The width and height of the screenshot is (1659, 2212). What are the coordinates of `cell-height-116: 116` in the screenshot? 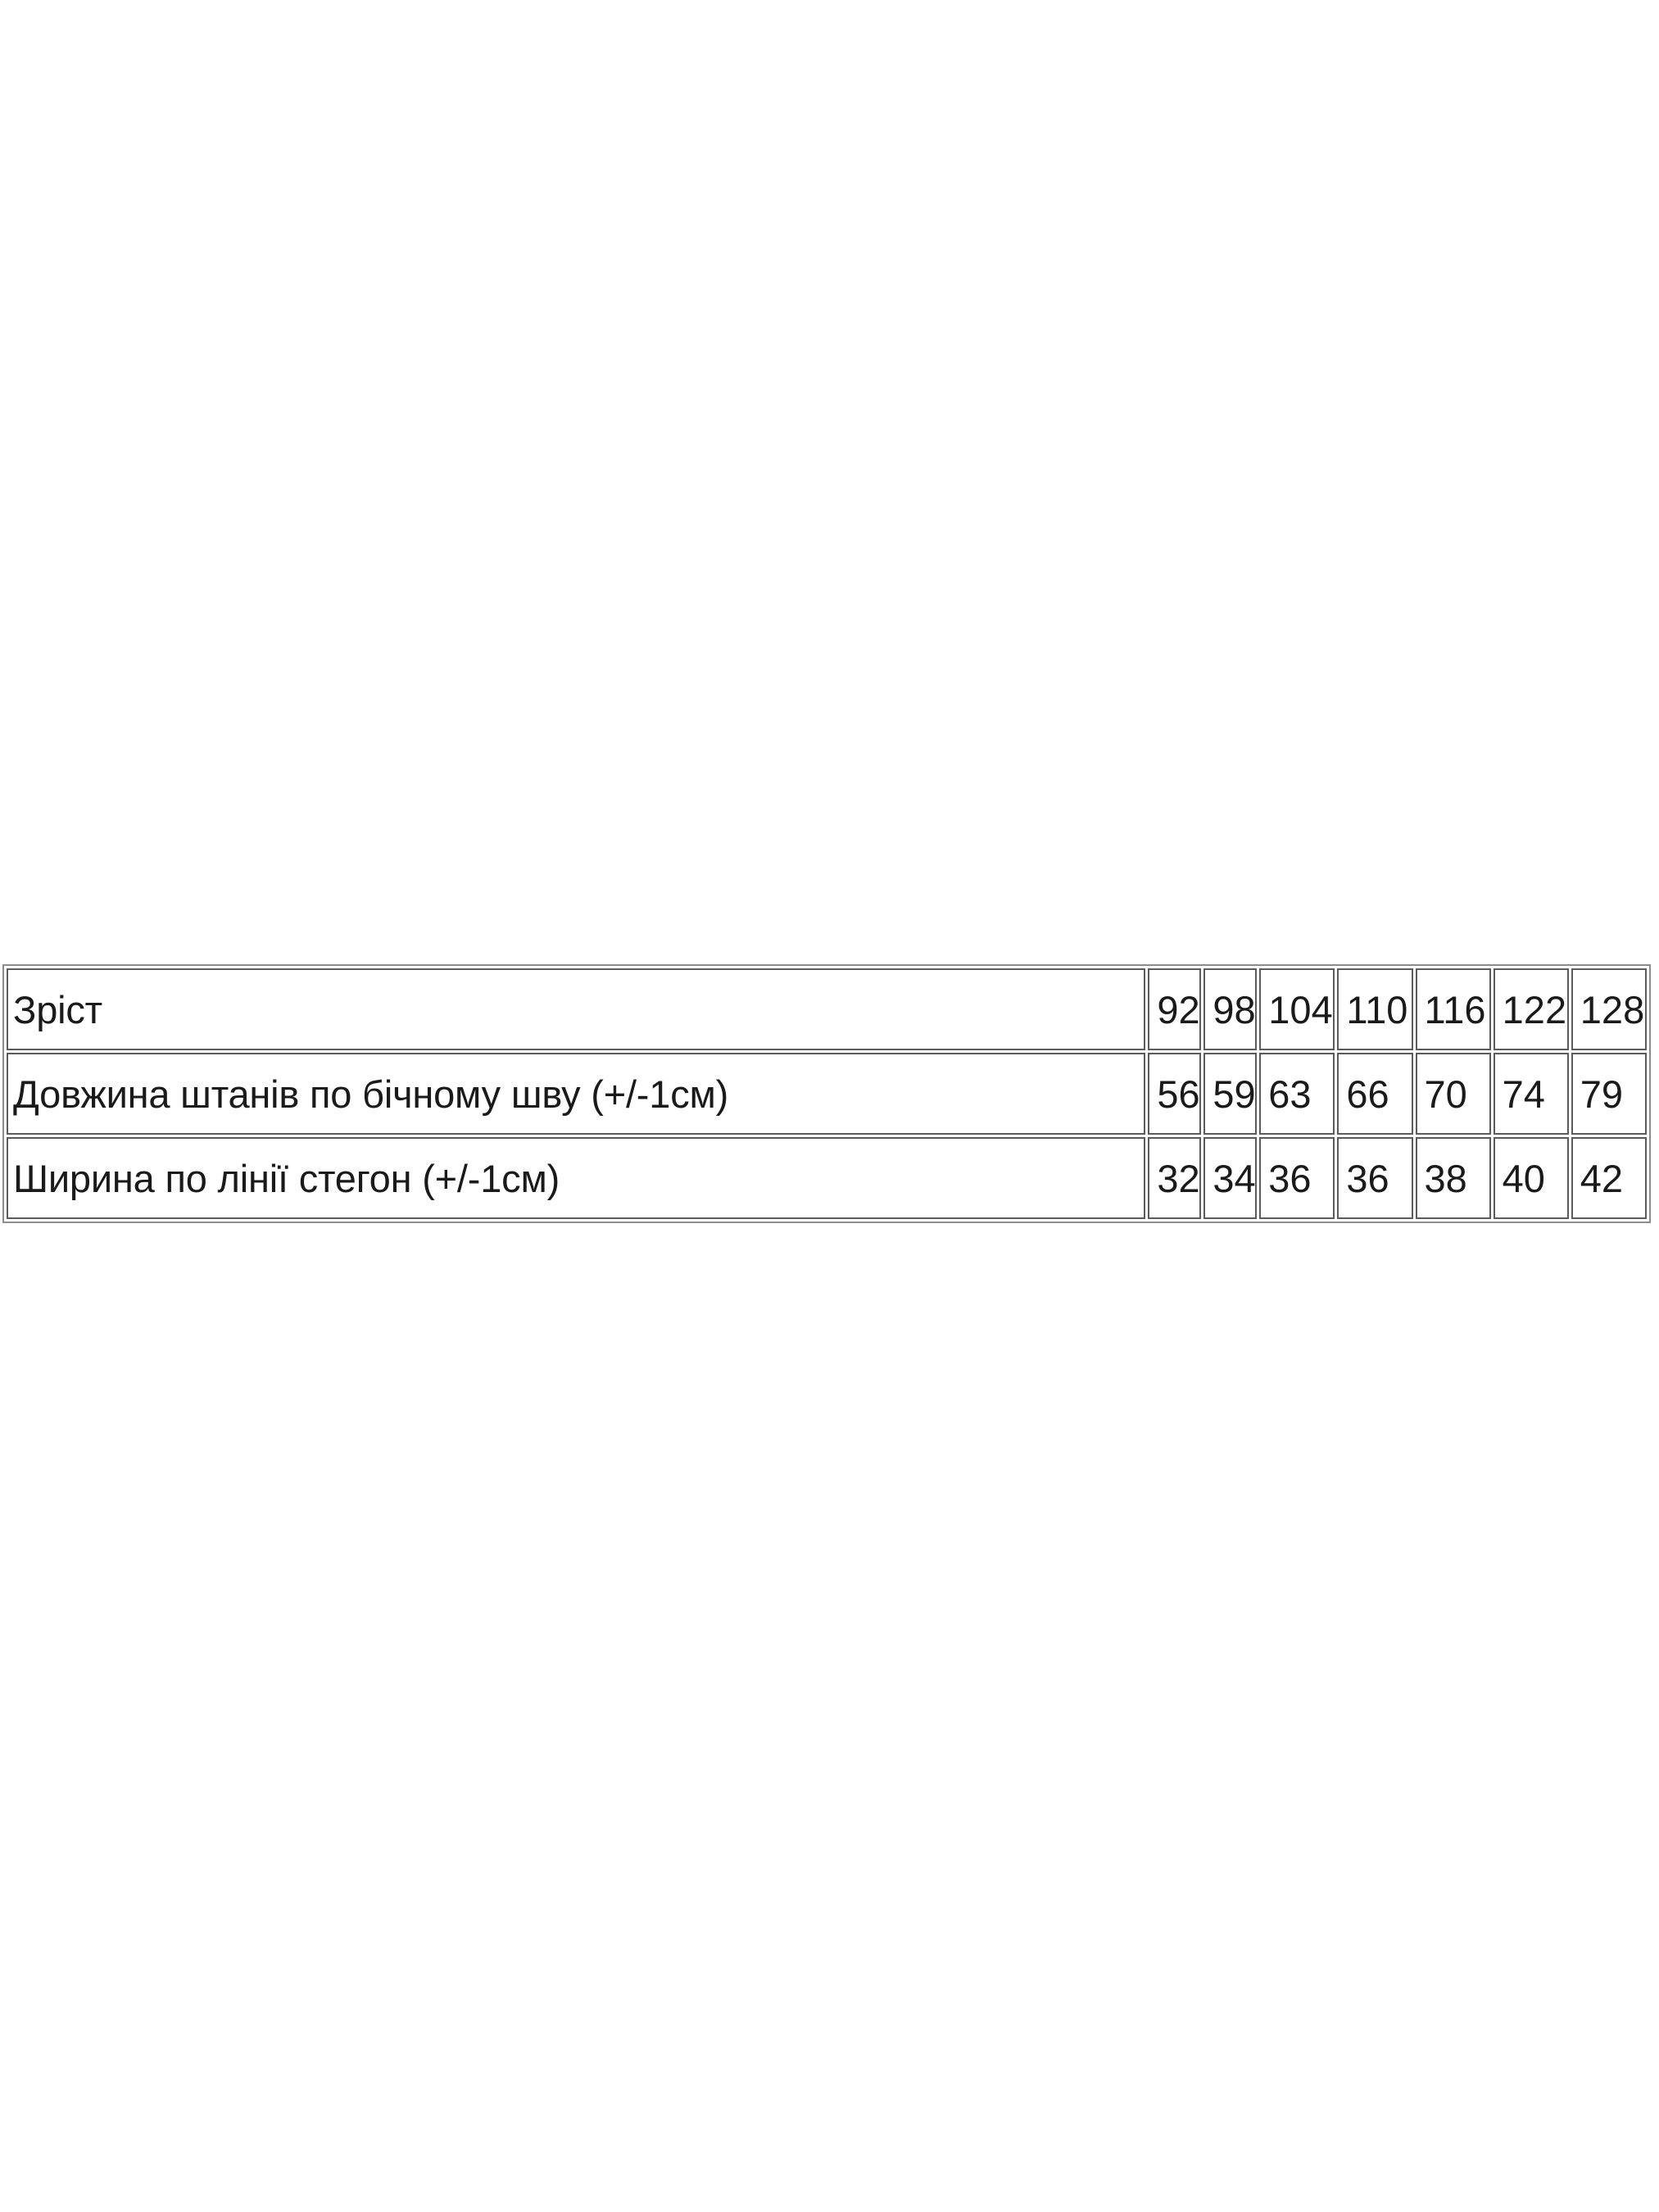 It's located at (1453, 1009).